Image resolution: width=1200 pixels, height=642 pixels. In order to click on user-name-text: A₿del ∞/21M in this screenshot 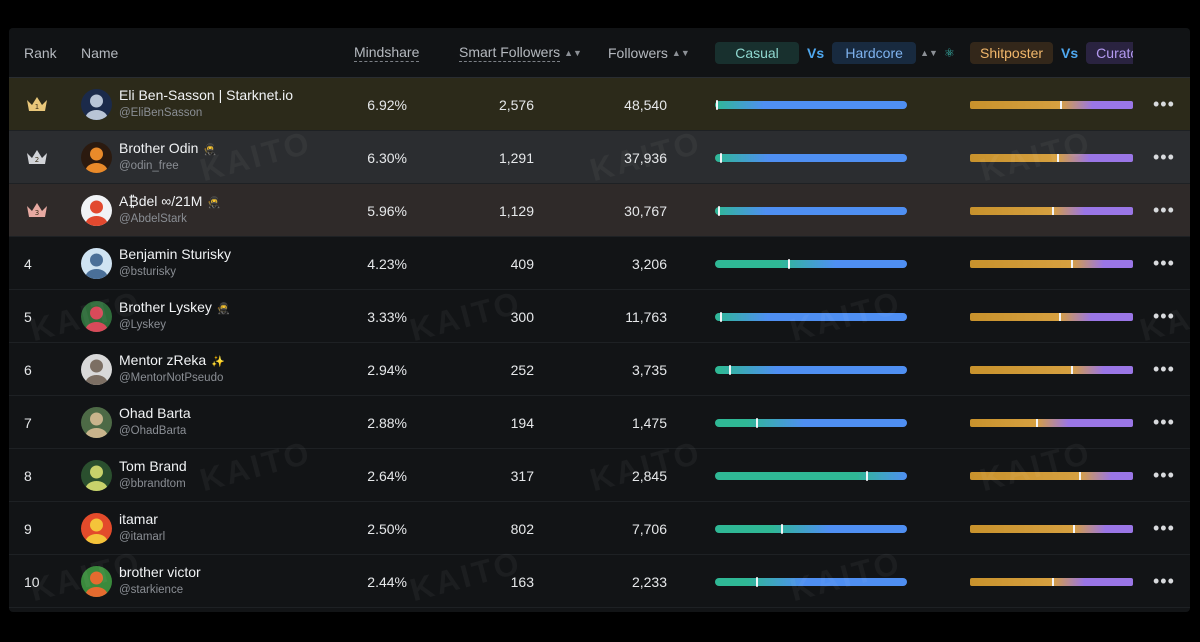, I will do `click(161, 201)`.